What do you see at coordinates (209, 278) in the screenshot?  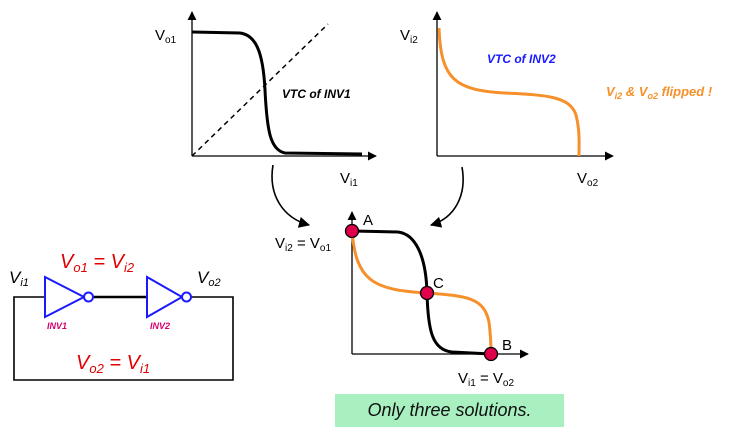 I see `output-label: Vo2` at bounding box center [209, 278].